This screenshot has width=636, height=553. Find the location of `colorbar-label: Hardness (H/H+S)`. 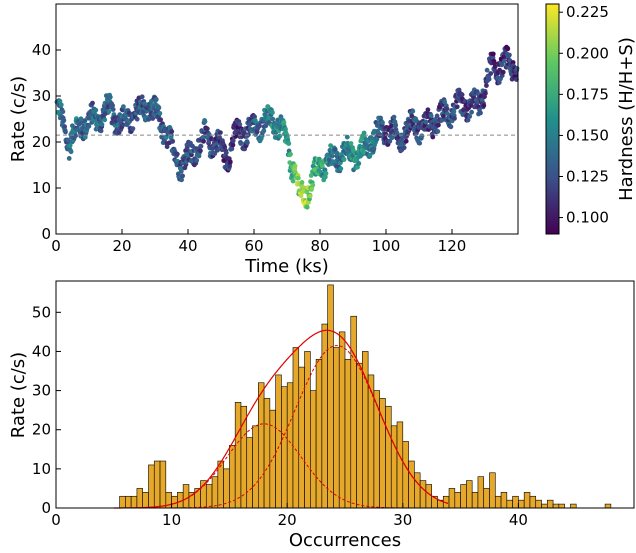

colorbar-label: Hardness (H/H+S) is located at coordinates (626, 119).